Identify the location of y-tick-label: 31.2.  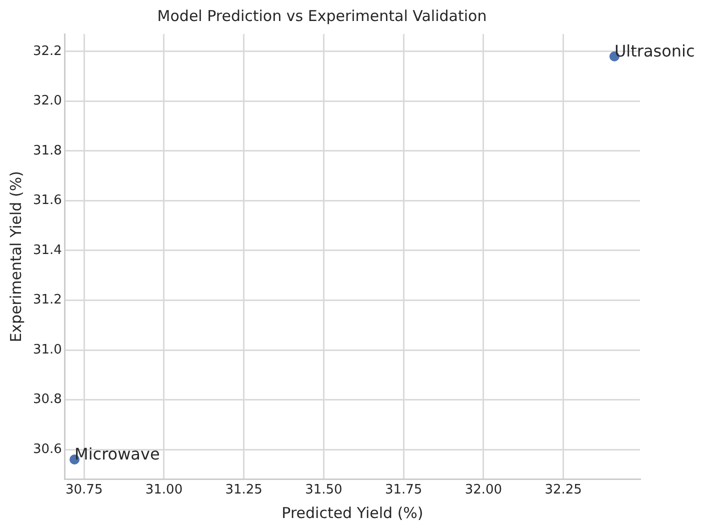
(47, 300).